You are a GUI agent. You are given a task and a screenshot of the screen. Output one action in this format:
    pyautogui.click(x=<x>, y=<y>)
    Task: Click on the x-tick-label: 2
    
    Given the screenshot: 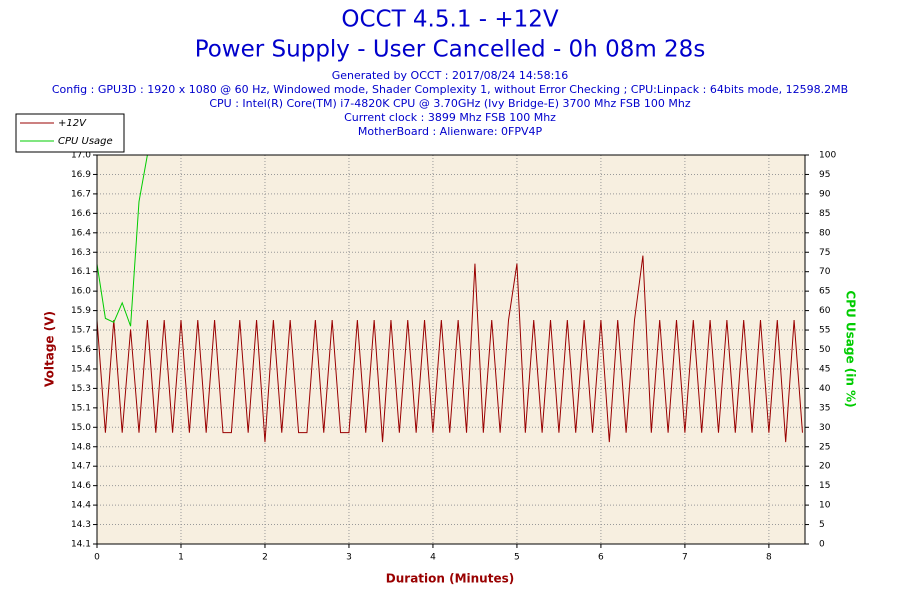 What is the action you would take?
    pyautogui.click(x=265, y=558)
    